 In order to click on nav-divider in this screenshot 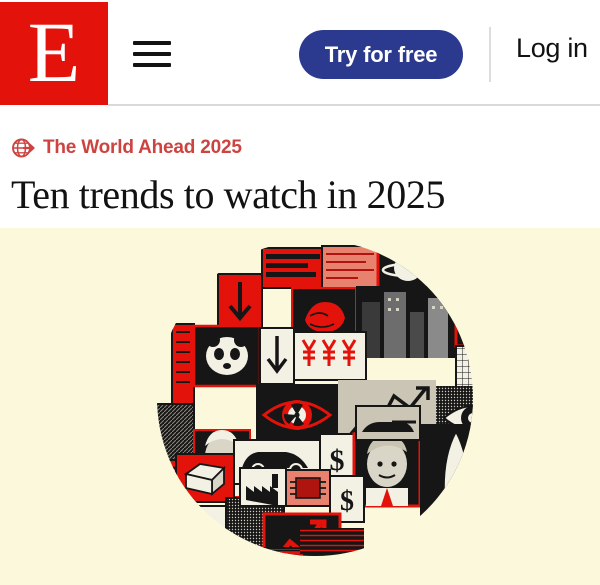, I will do `click(490, 54)`.